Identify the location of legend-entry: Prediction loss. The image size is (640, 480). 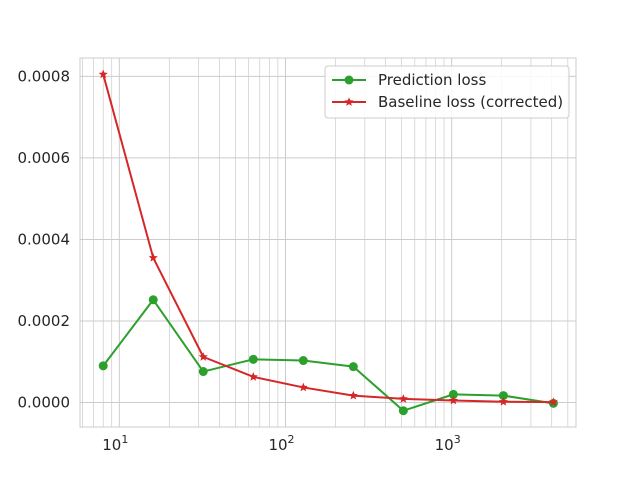
(409, 80).